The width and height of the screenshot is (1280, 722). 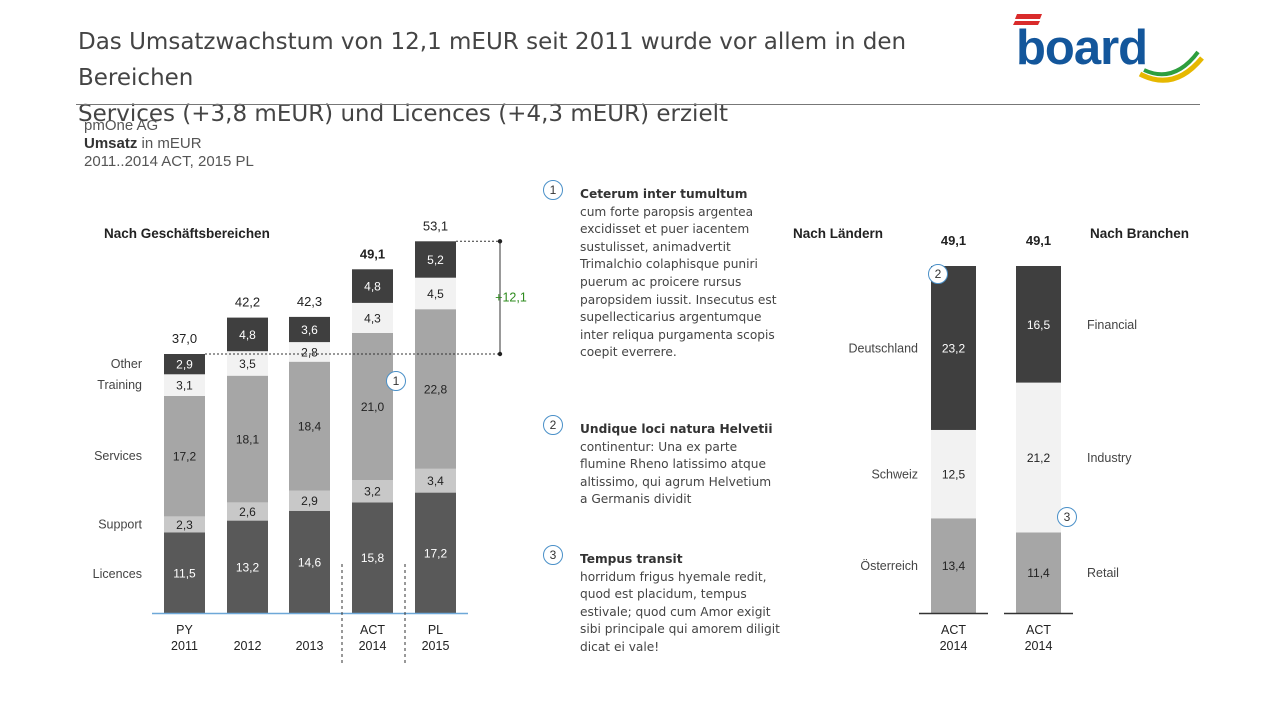 What do you see at coordinates (310, 646) in the screenshot?
I see `category-label-2-0: 2013` at bounding box center [310, 646].